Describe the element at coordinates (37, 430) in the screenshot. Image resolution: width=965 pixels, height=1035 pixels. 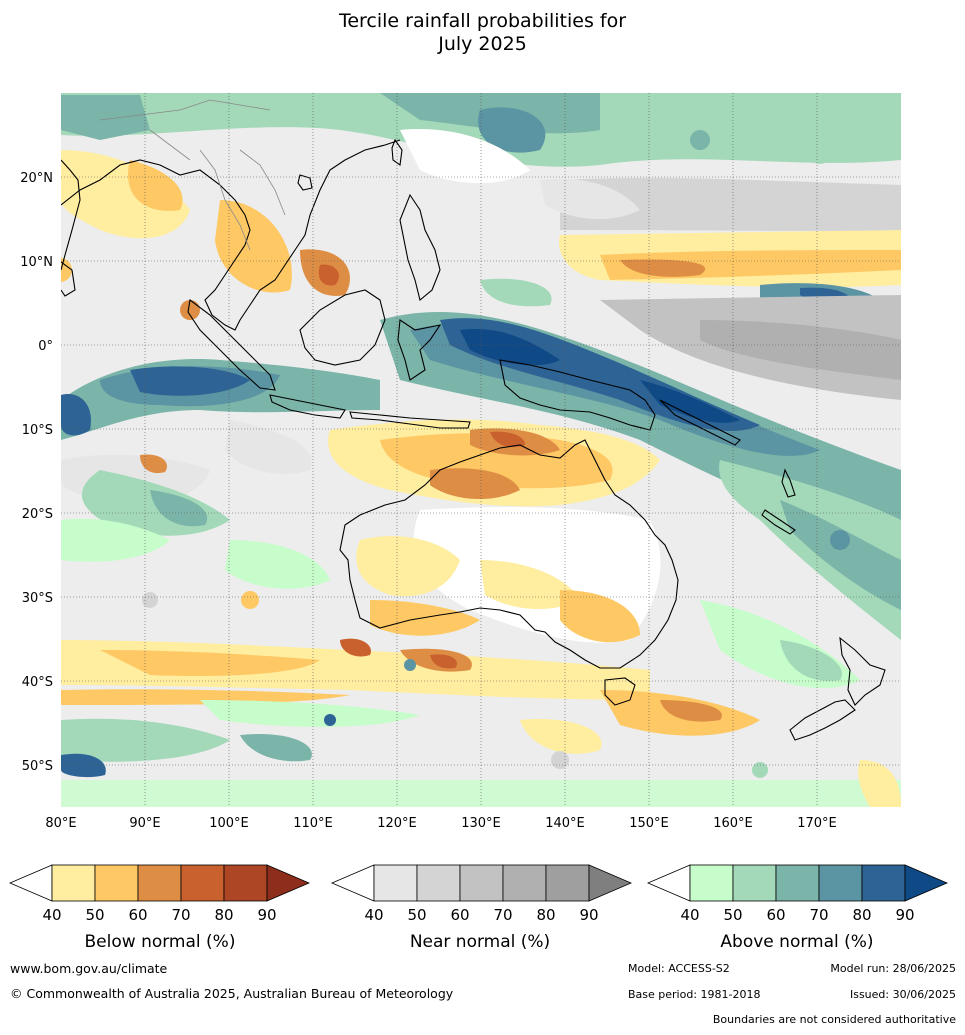
I see `lat-label: 10°S` at that location.